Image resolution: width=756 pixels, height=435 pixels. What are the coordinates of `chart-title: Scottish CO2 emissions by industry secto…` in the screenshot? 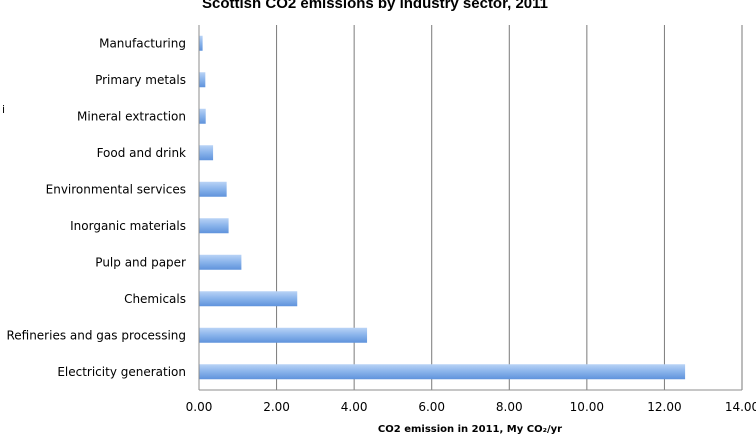 It's located at (375, 6).